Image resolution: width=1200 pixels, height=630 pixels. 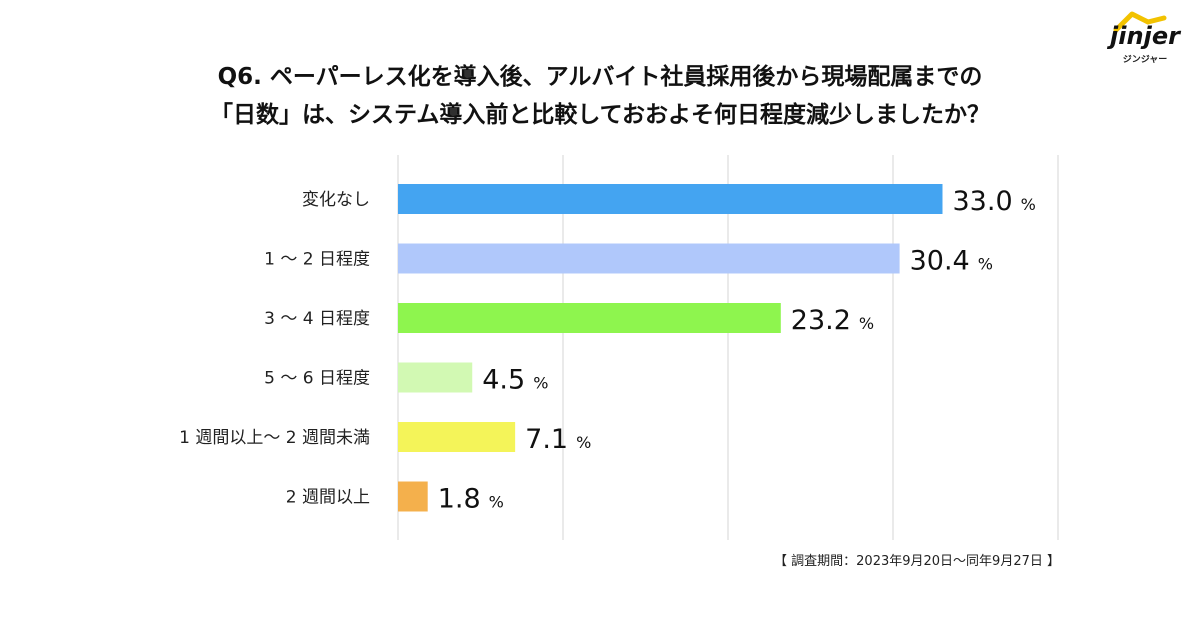 What do you see at coordinates (1145, 60) in the screenshot?
I see `logo-subtitle: ジンジャー` at bounding box center [1145, 60].